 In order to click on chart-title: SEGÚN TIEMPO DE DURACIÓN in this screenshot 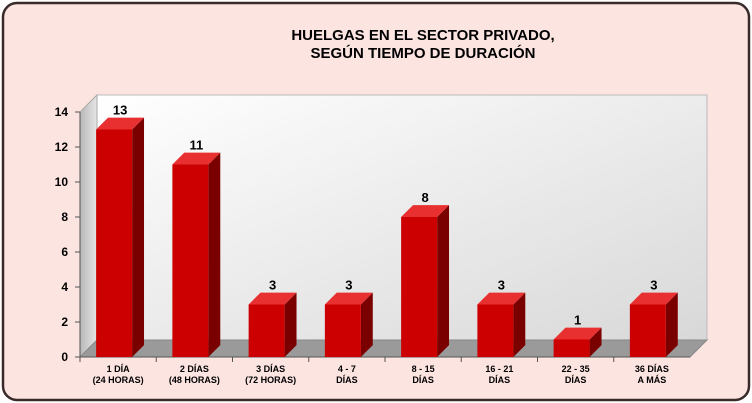, I will do `click(422, 53)`.